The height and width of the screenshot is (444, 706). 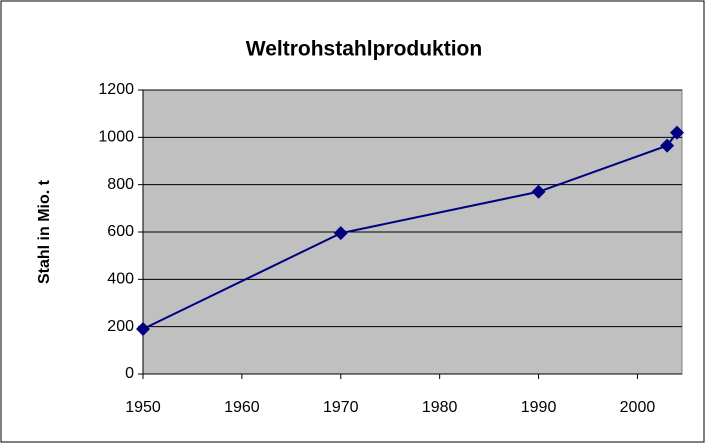 I want to click on x-tick-label: 1950, so click(x=143, y=407).